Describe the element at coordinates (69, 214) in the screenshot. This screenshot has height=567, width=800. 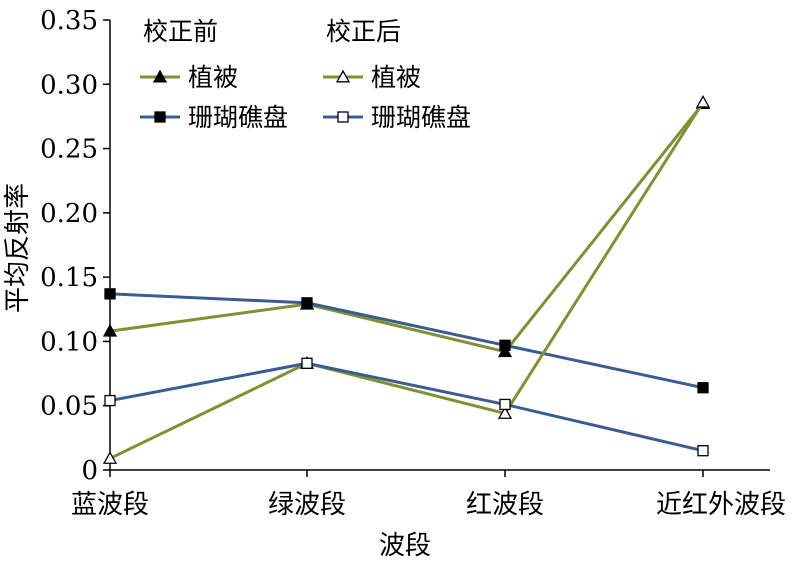
I see `y-tick-label: 0.20` at that location.